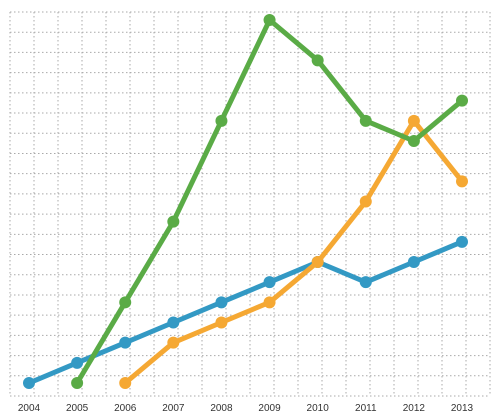 The image size is (500, 420). Describe the element at coordinates (318, 408) in the screenshot. I see `x-tick-label: 2010` at that location.